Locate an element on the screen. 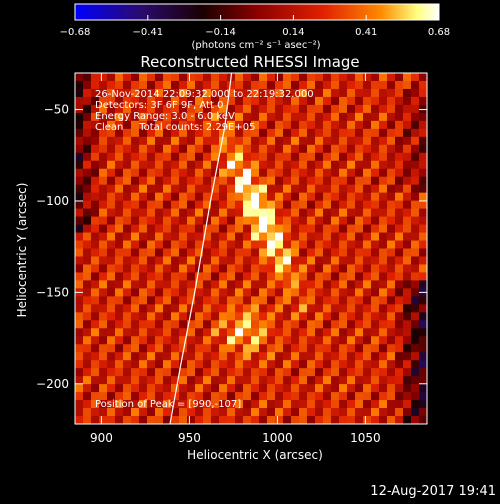 This screenshot has width=500, height=504. y-axis-label: Heliocentric Y (arcsec) is located at coordinates (22, 250).